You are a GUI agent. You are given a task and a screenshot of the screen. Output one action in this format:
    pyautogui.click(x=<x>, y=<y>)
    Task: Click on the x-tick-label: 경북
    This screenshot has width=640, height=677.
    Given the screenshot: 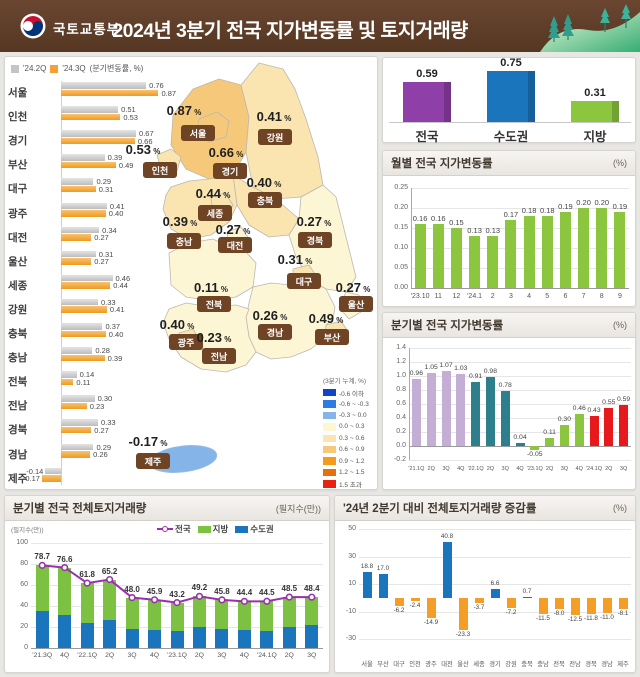 What is the action you would take?
    pyautogui.click(x=591, y=664)
    